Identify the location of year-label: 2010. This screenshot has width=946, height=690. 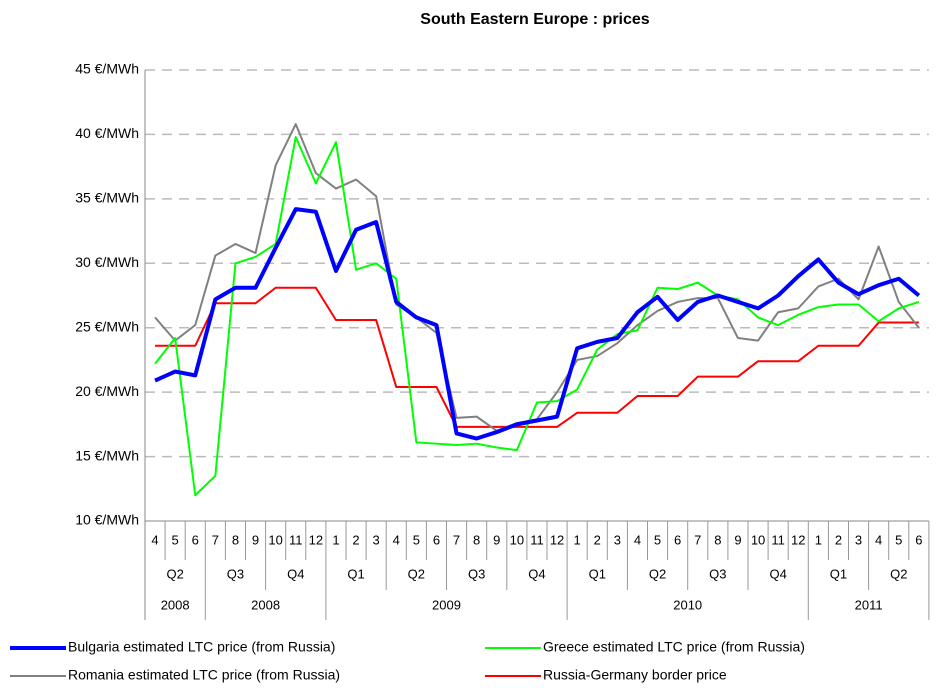
(687, 604).